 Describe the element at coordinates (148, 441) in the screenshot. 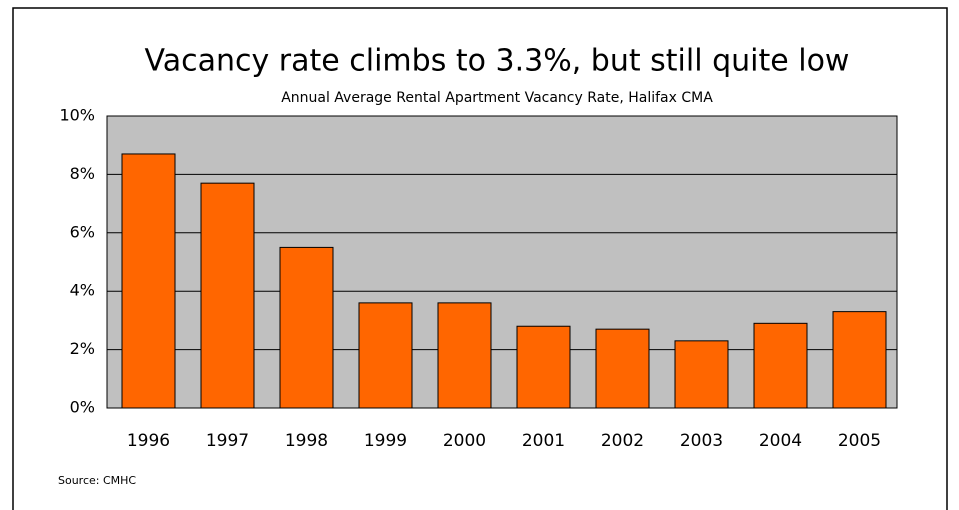

I see `x-tick-label: 1996` at that location.